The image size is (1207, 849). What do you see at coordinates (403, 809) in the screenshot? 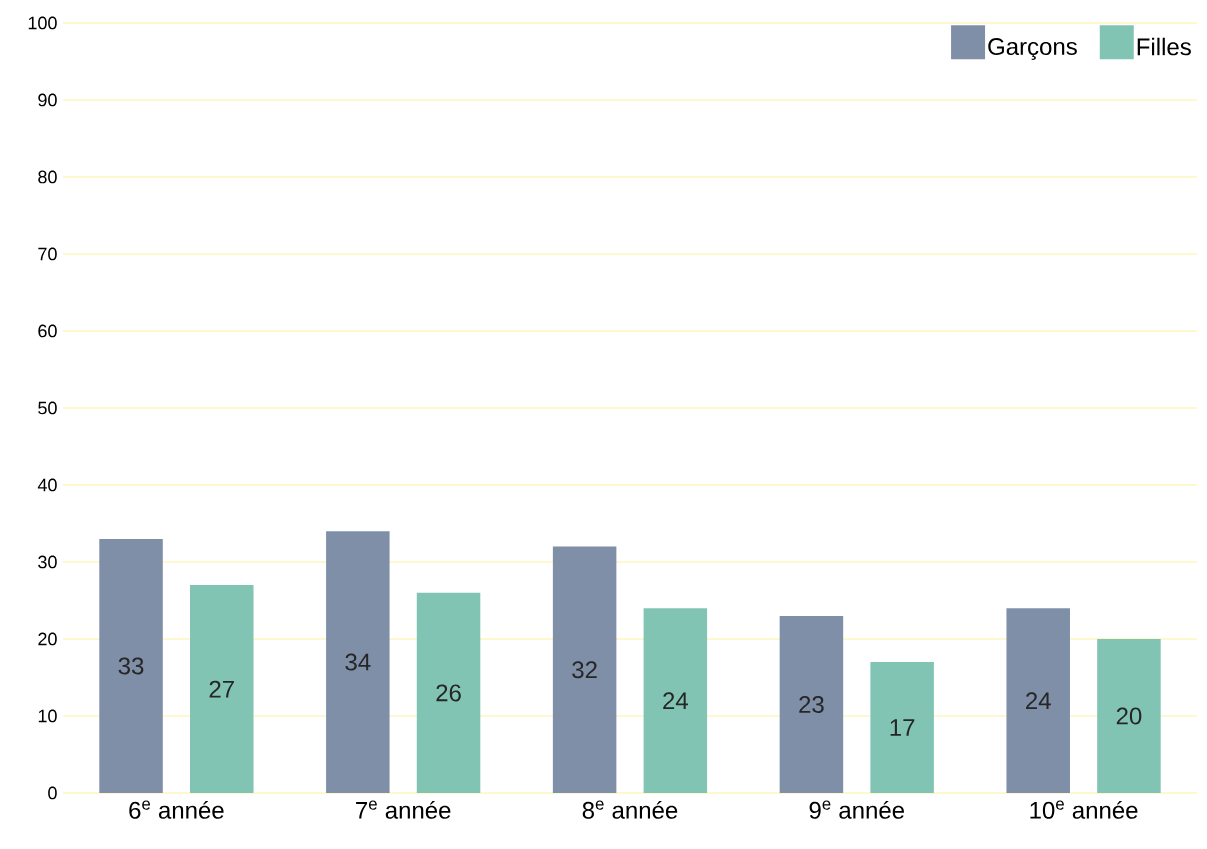
I see `x-tick-label: 7$^{e}$ année` at bounding box center [403, 809].